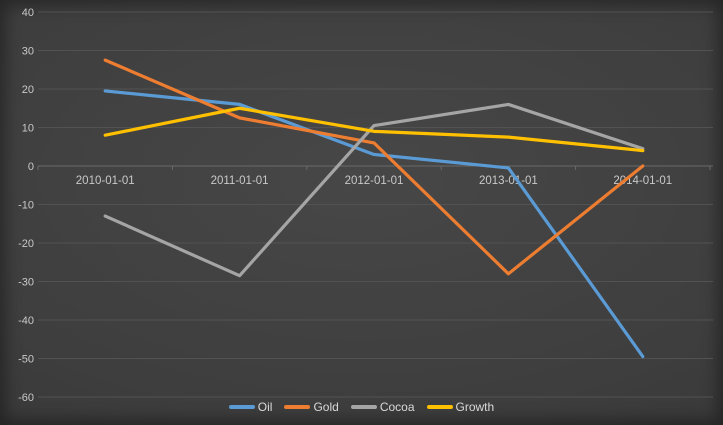 The image size is (723, 425). What do you see at coordinates (297, 407) in the screenshot?
I see `legend-swatch-gold` at bounding box center [297, 407].